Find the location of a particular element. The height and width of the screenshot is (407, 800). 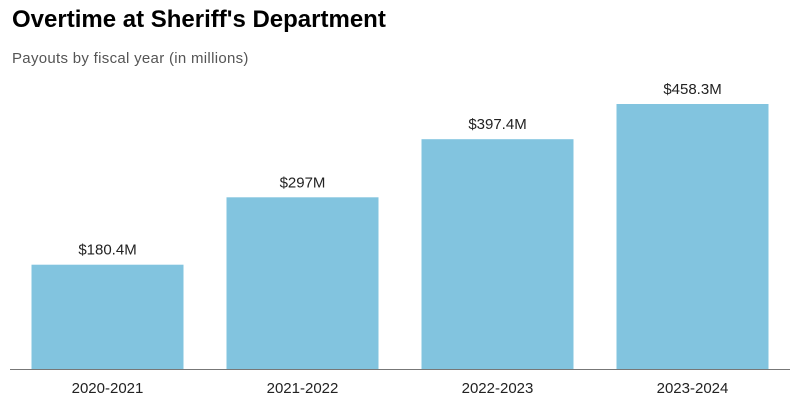

value-label-2022-2023: $397.4M is located at coordinates (497, 124).